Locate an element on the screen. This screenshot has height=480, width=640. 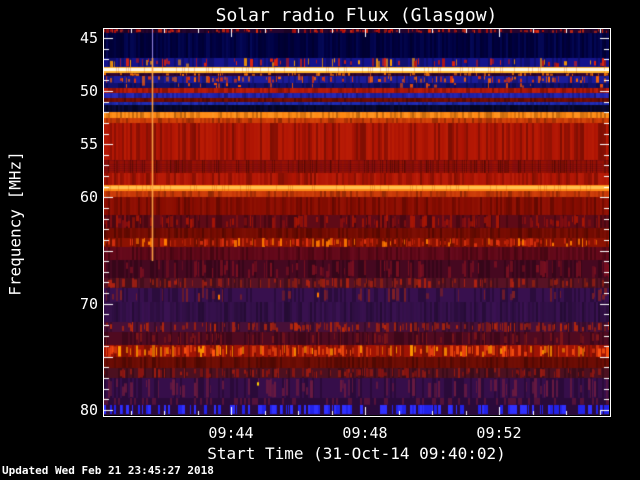
x-tick-label: 09:44 is located at coordinates (231, 433).